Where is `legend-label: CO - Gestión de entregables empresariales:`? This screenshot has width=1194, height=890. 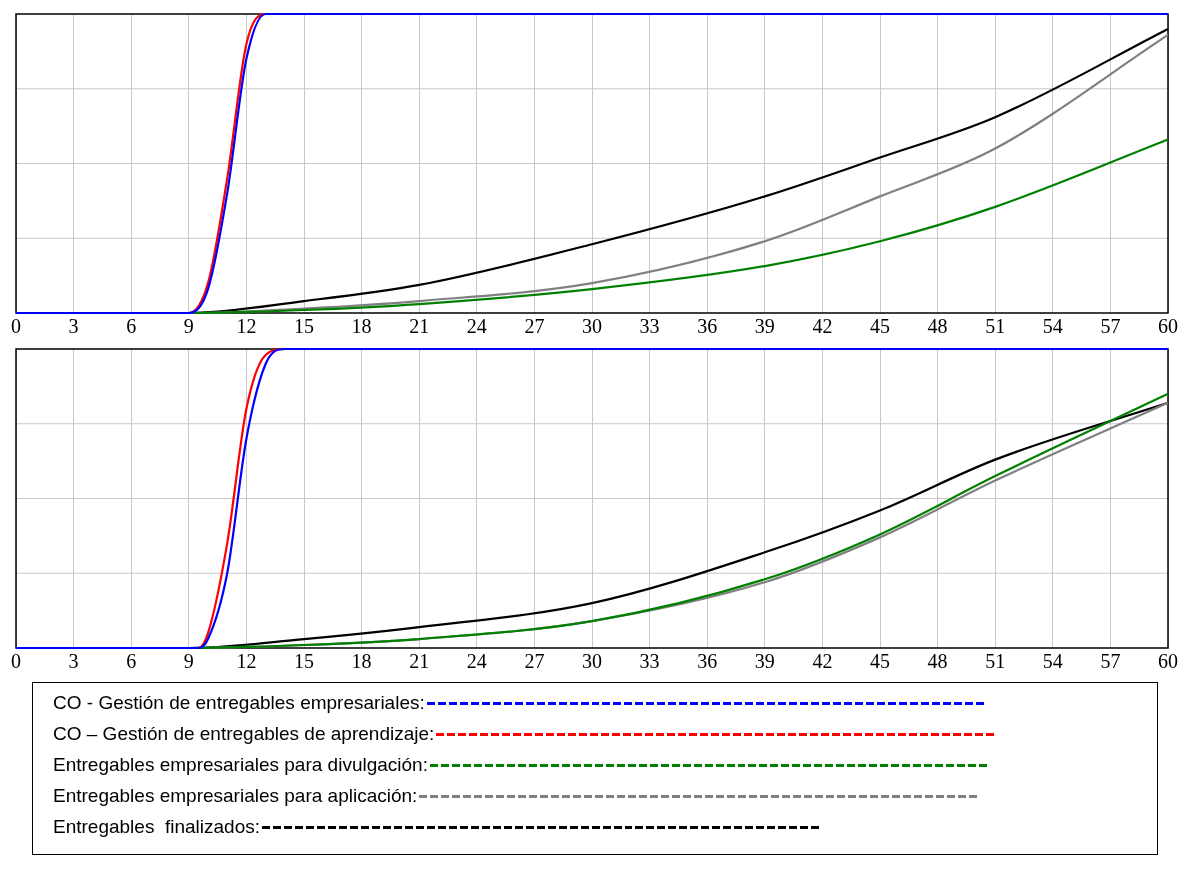 legend-label: CO - Gestión de entregables empresariales: is located at coordinates (239, 703).